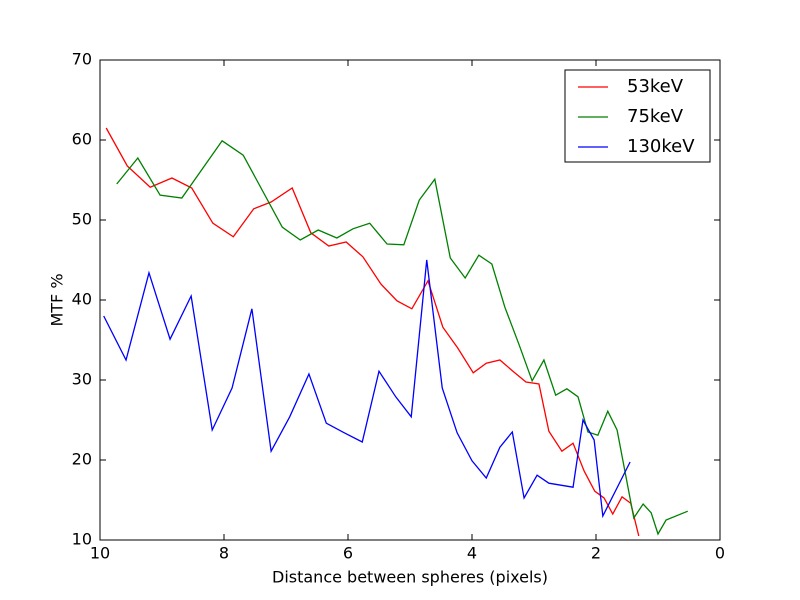 Image resolution: width=800 pixels, height=600 pixels. I want to click on y-tick-label: 70, so click(82, 59).